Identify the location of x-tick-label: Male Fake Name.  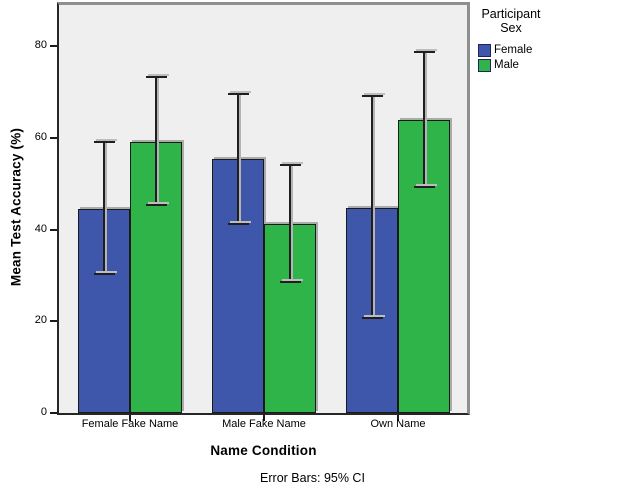
(264, 424).